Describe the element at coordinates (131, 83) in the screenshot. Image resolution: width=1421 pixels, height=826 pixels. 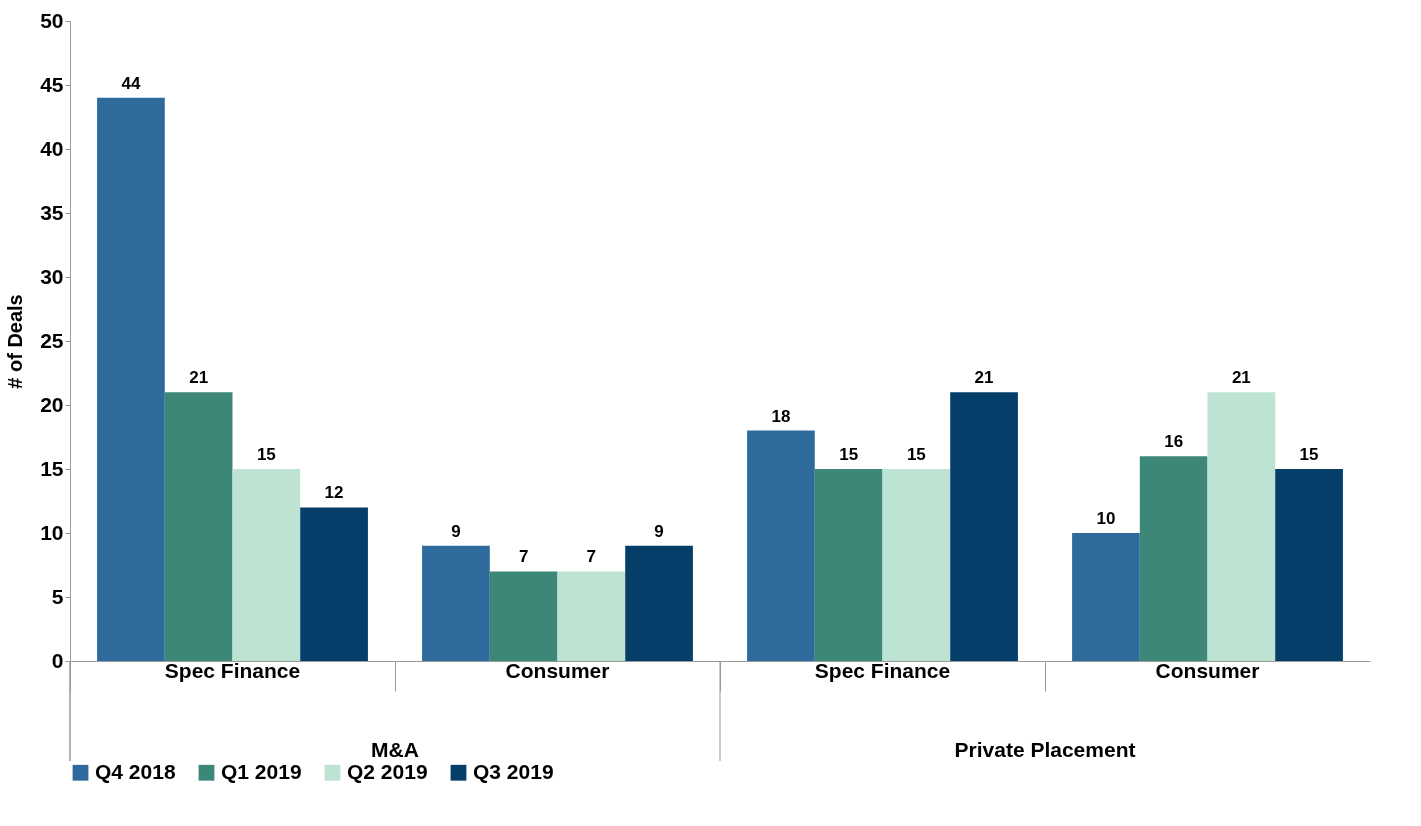
I see `data-label: 44` at that location.